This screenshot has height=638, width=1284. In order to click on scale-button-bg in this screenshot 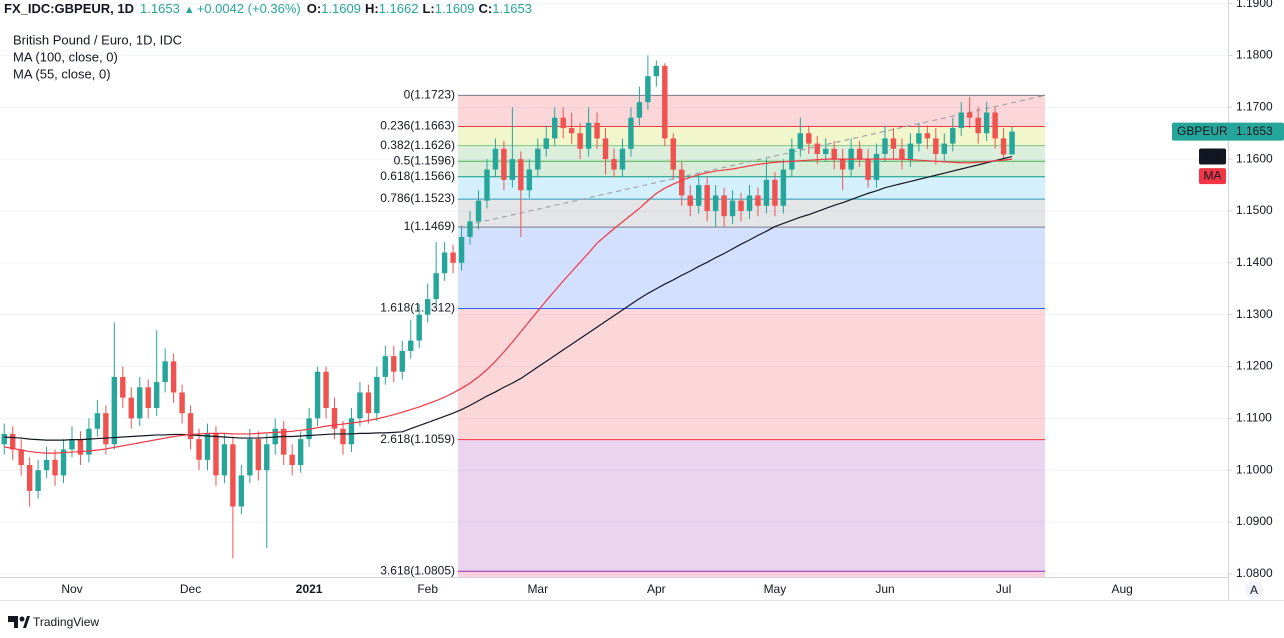, I will do `click(1254, 590)`.